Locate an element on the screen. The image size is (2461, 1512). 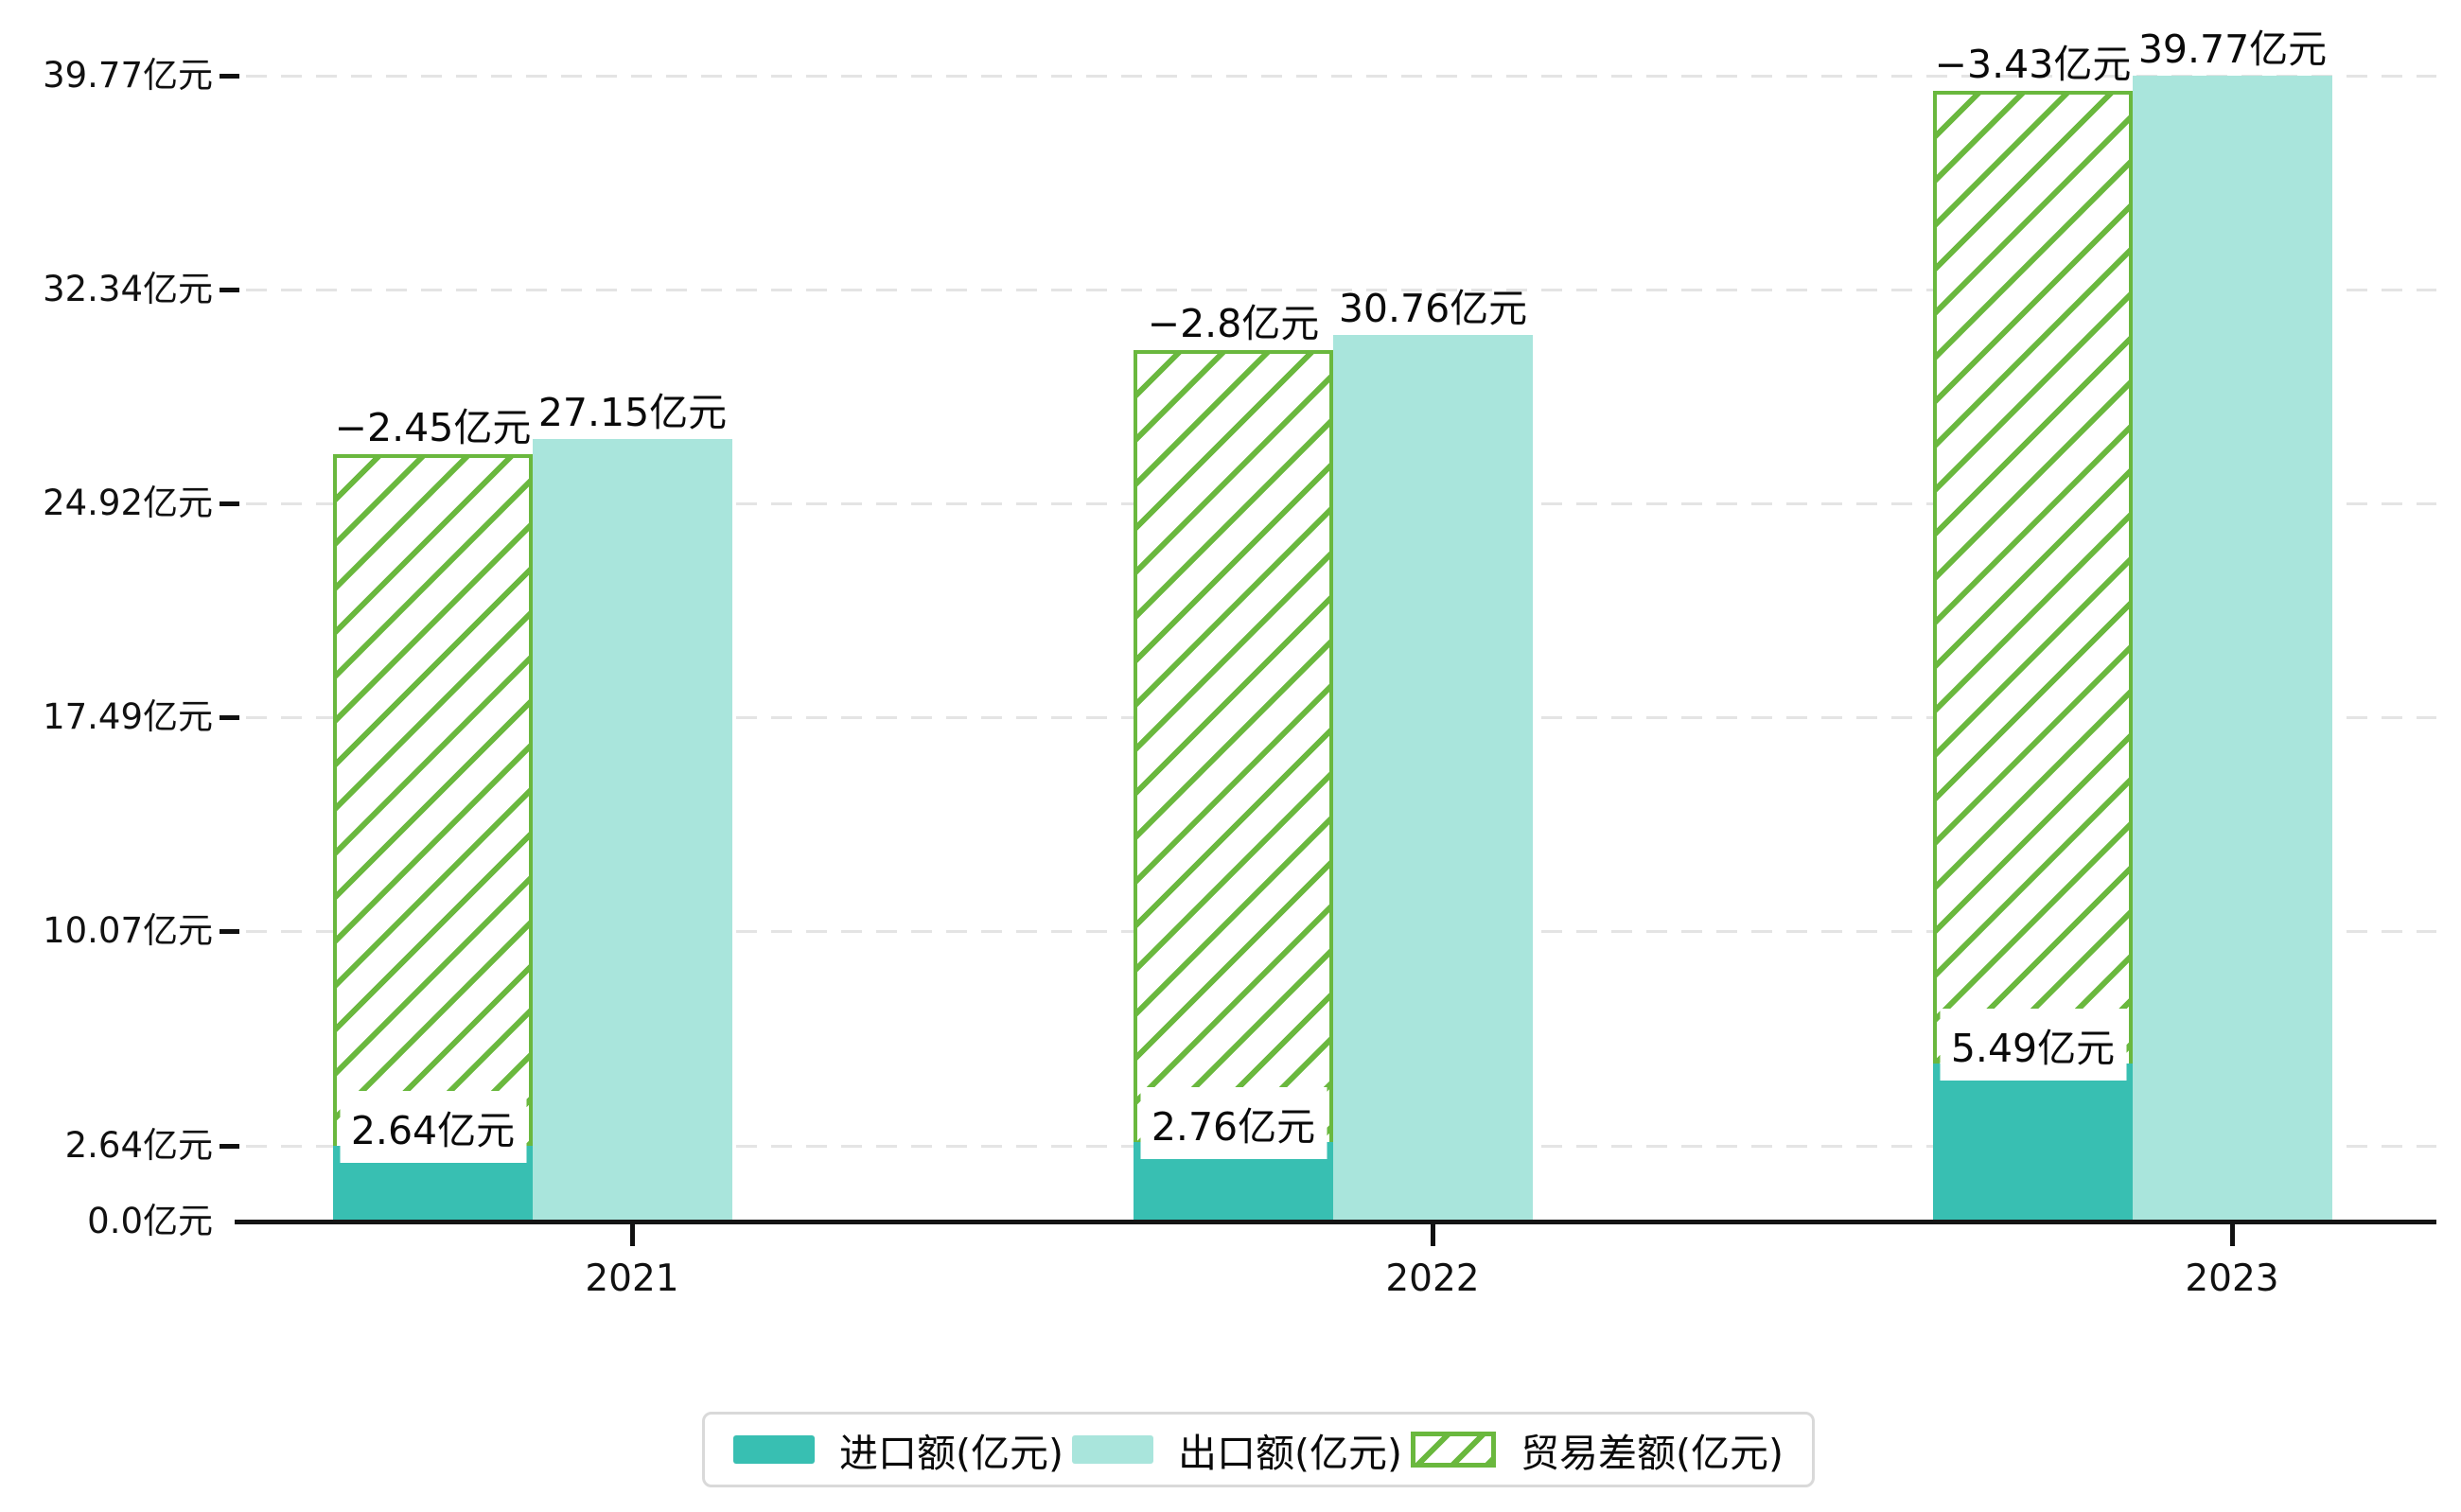
export-value-label: 27.15亿元 is located at coordinates (632, 413).